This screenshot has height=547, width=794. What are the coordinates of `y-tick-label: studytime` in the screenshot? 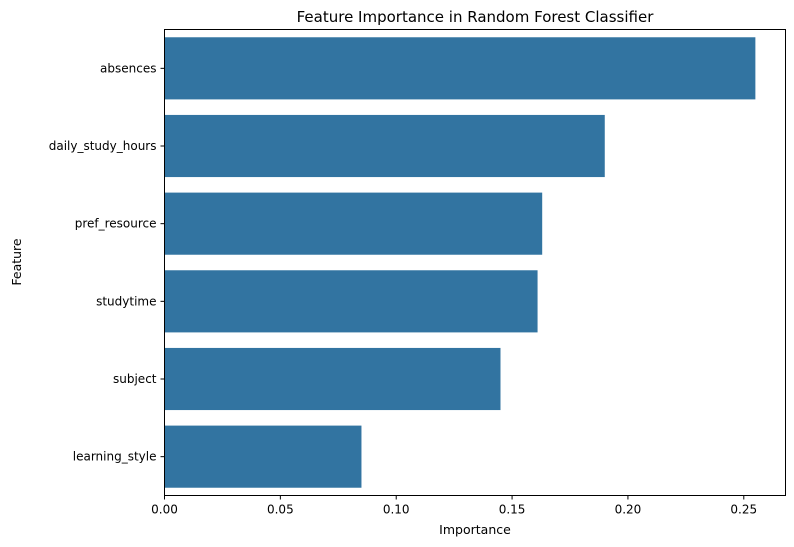 It's located at (126, 301).